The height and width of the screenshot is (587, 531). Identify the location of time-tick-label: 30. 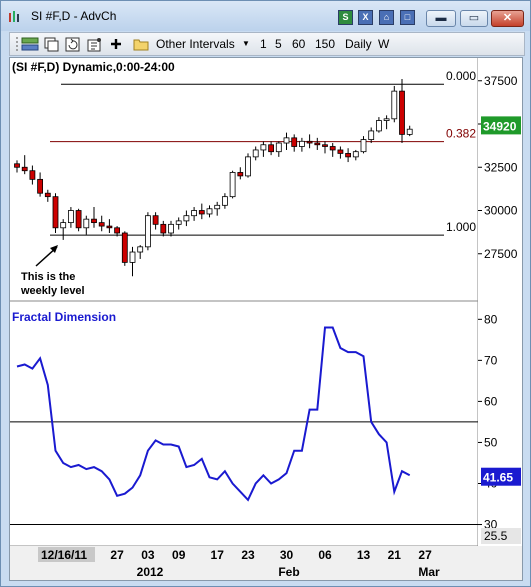
(287, 555).